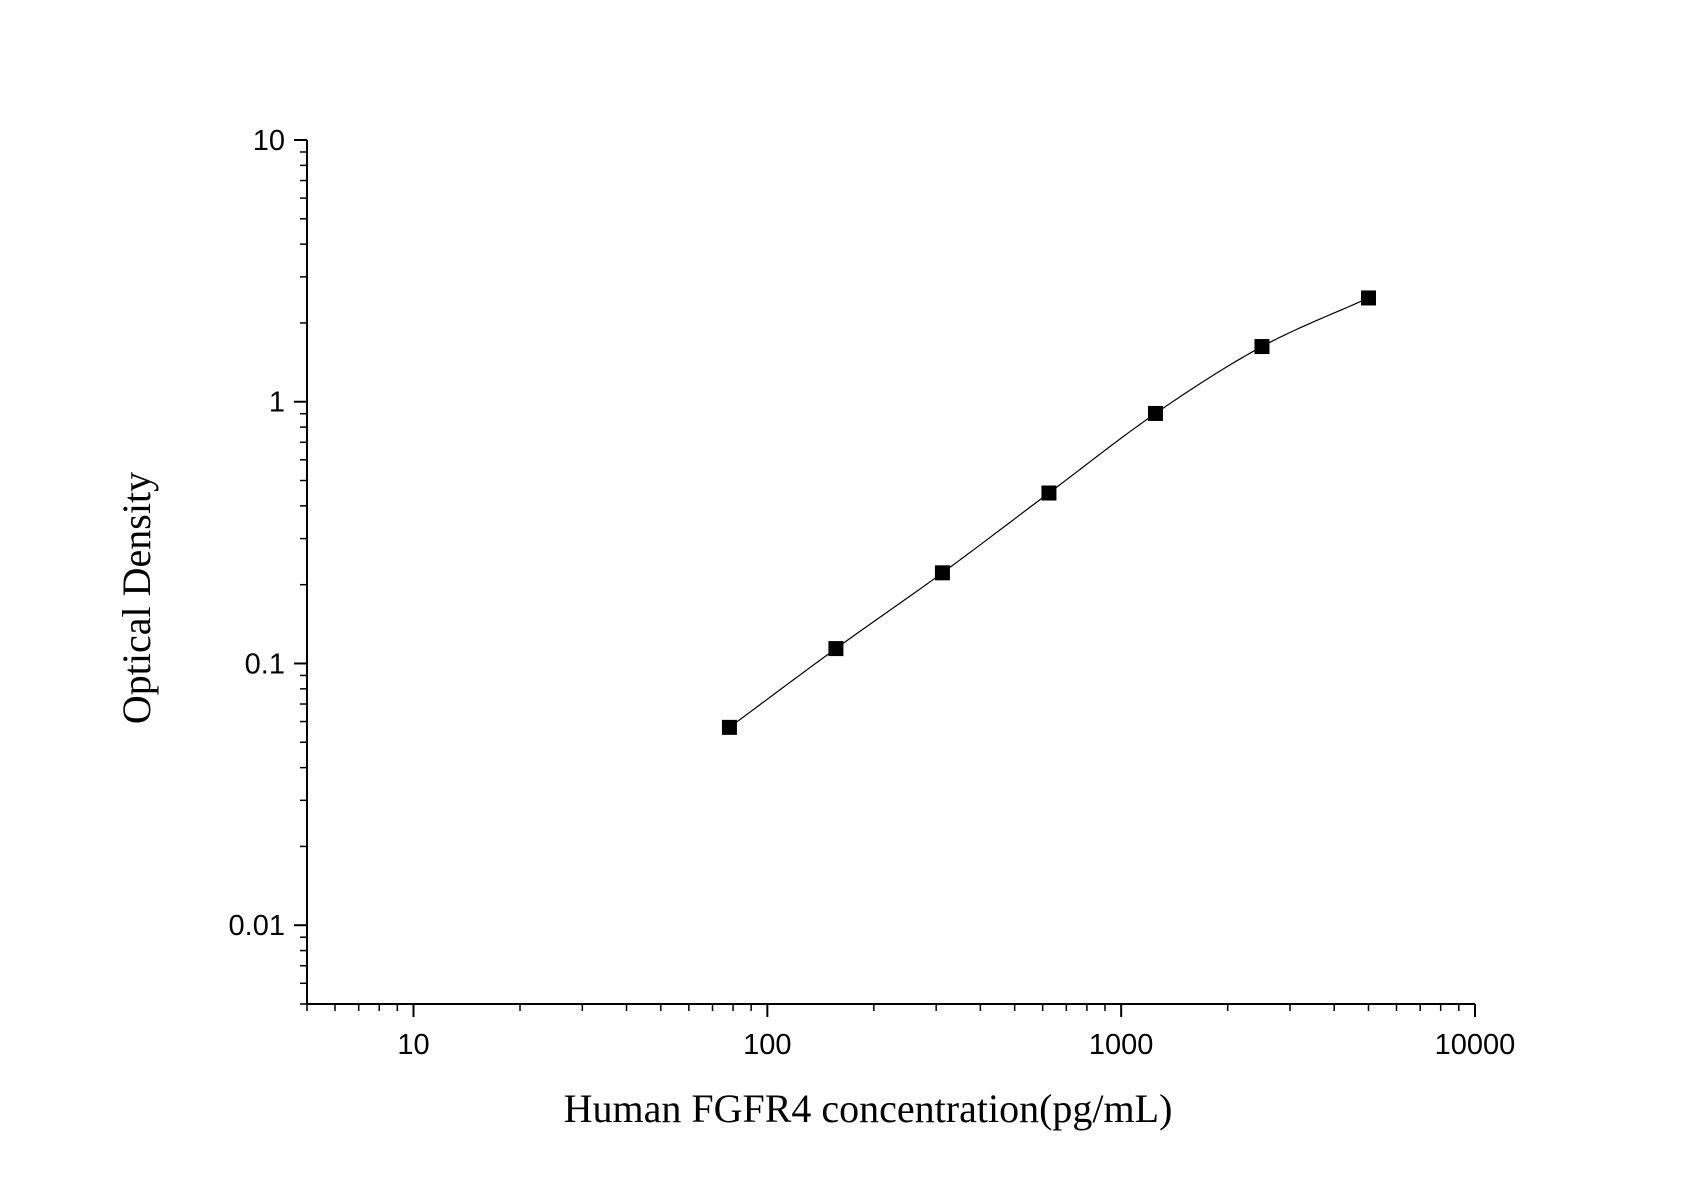  I want to click on data-points, so click(1048, 512).